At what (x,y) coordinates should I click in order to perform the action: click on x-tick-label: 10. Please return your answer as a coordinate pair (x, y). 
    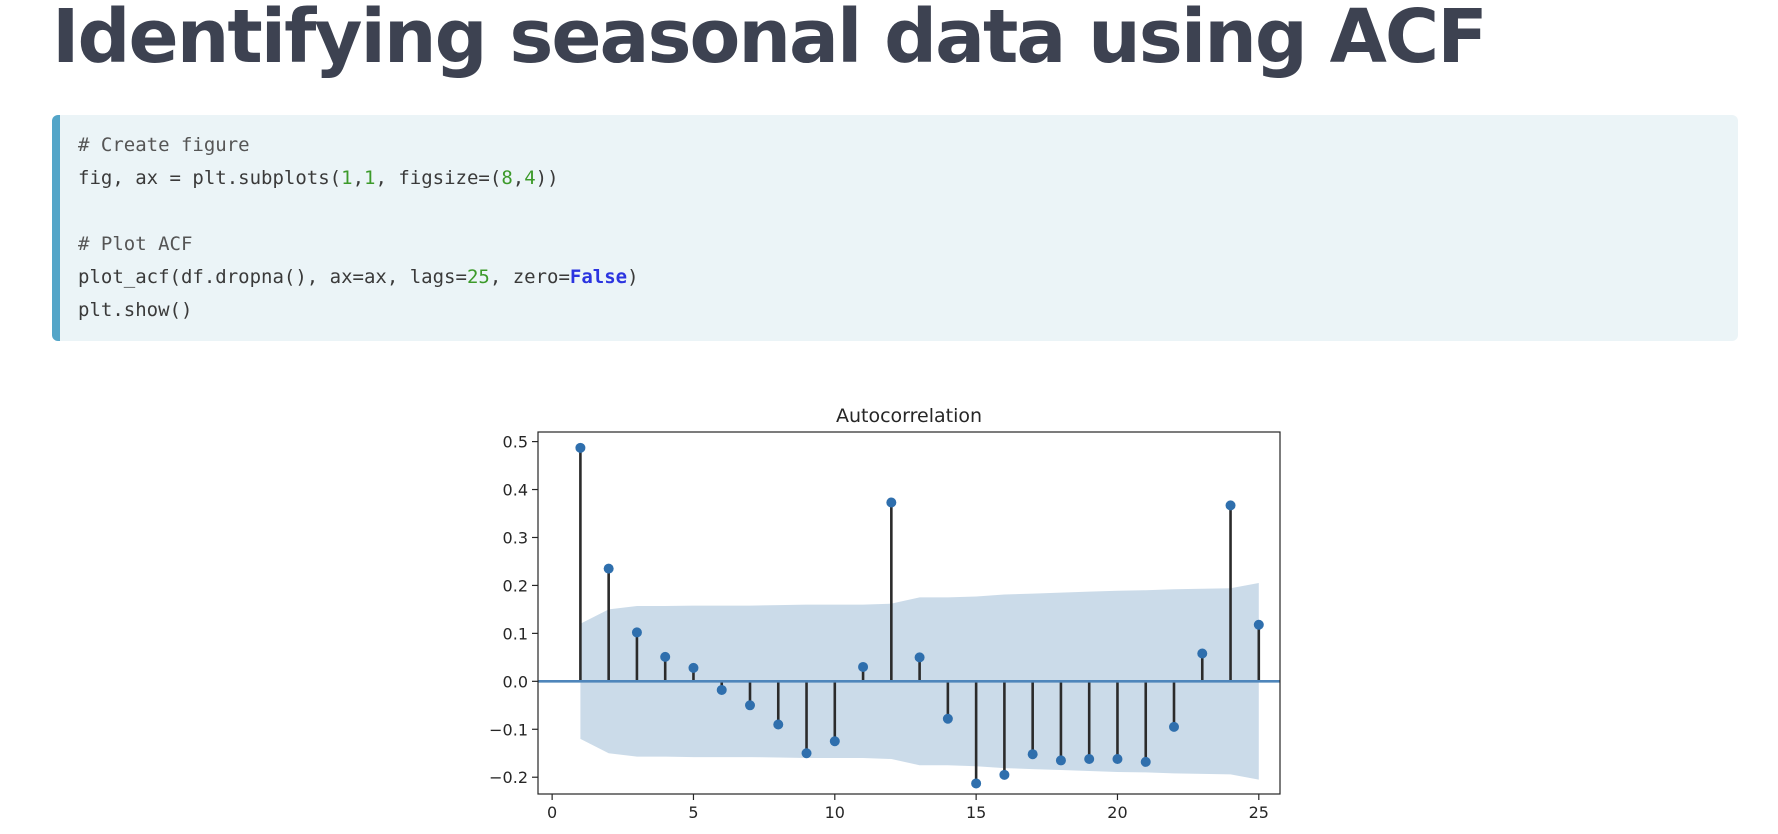
    Looking at the image, I should click on (835, 812).